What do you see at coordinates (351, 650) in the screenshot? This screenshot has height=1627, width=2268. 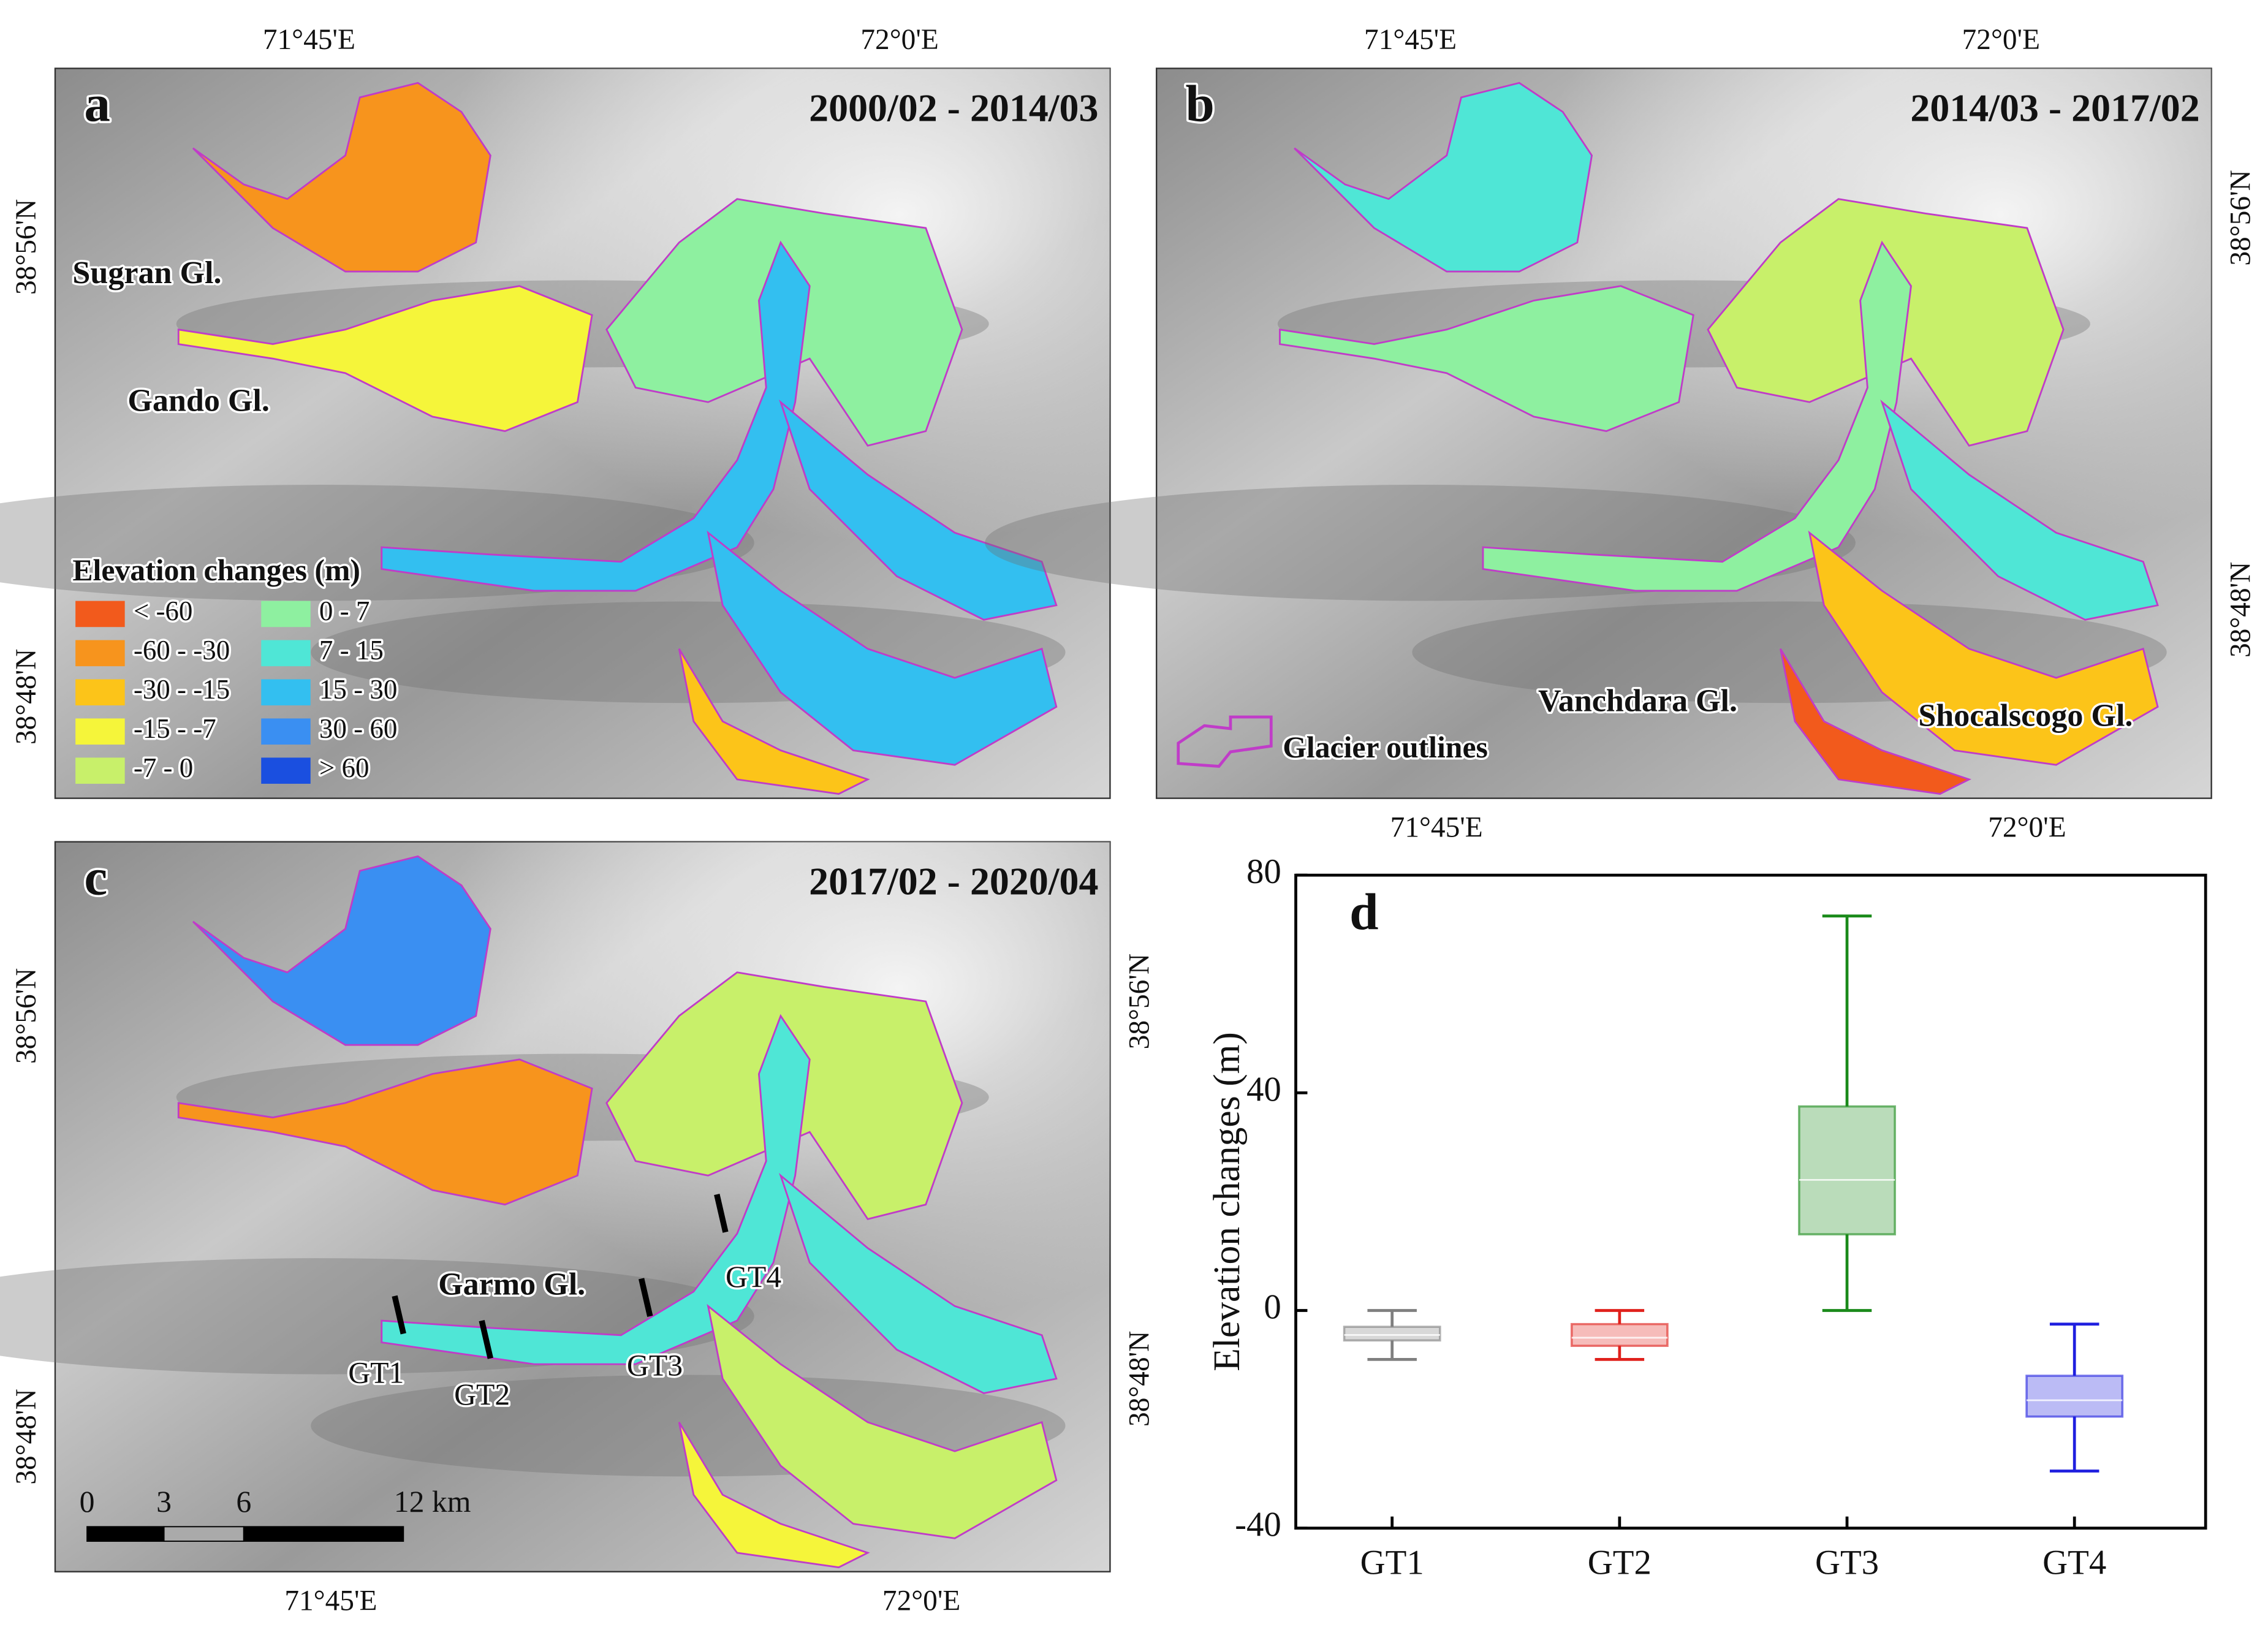 I see `legend-label: 7 - 15` at bounding box center [351, 650].